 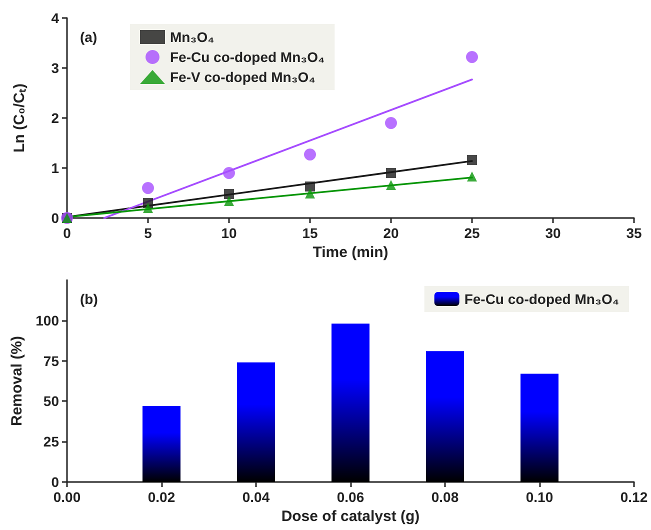 What do you see at coordinates (229, 233) in the screenshot?
I see `x-tick-label: 10` at bounding box center [229, 233].